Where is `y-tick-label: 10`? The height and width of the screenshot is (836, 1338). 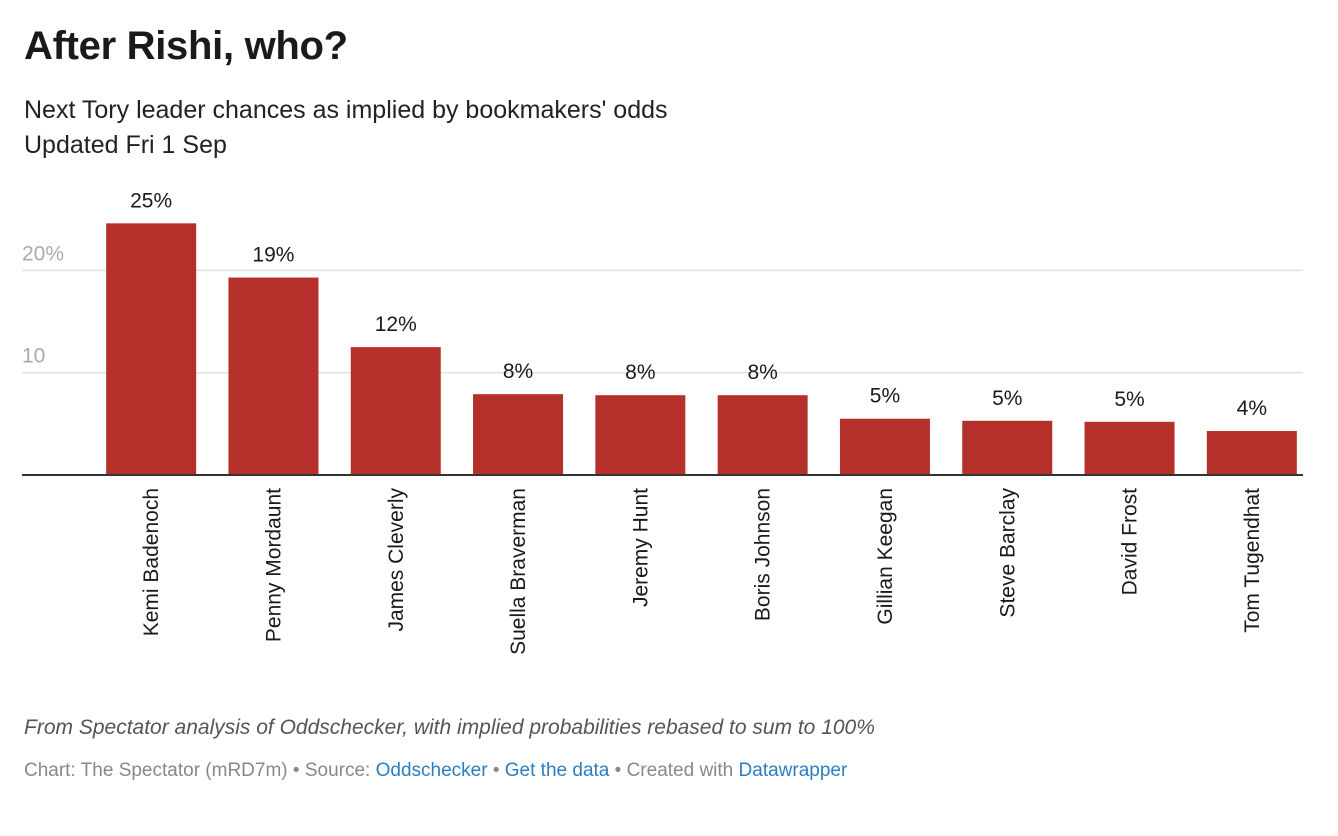
y-tick-label: 10 is located at coordinates (33, 356).